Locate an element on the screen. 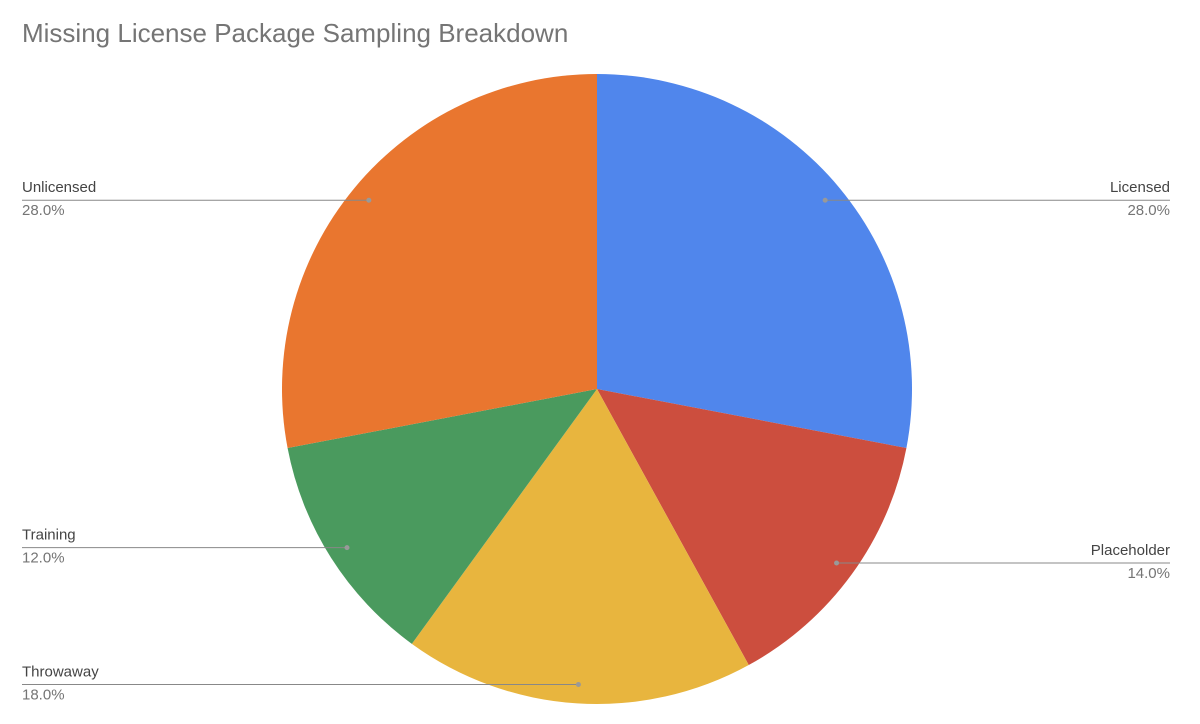  slice-label: Training is located at coordinates (49, 535).